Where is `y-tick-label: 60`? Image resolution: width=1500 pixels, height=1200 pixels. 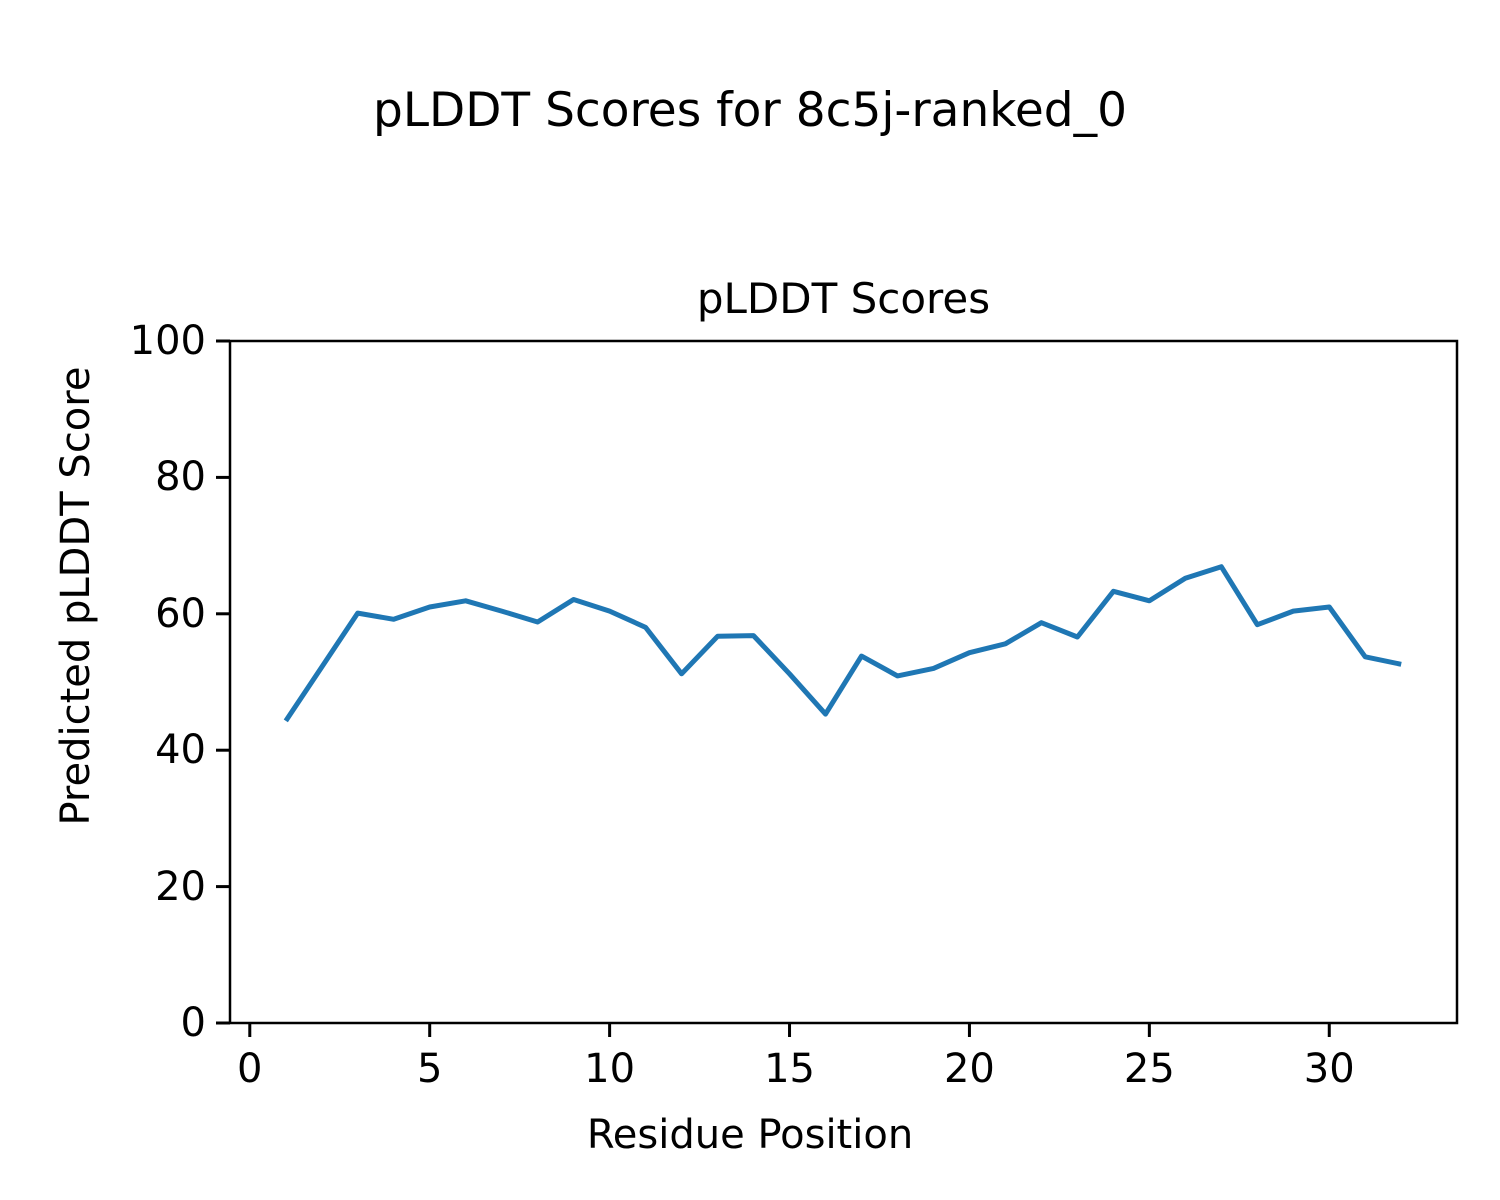 y-tick-label: 60 is located at coordinates (180, 613).